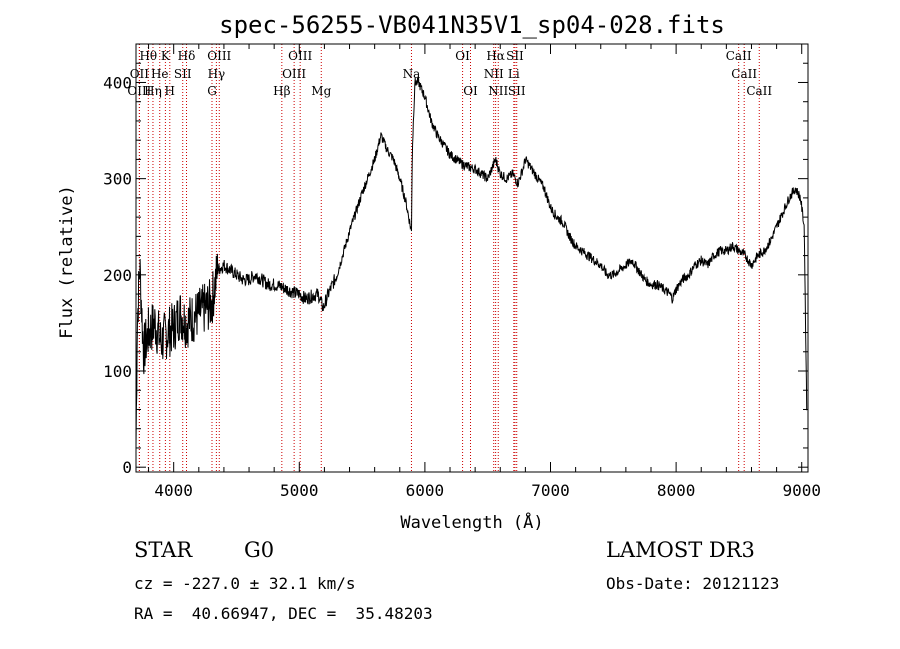 The height and width of the screenshot is (649, 900). Describe the element at coordinates (117, 275) in the screenshot. I see `y-tick-label: 200` at that location.